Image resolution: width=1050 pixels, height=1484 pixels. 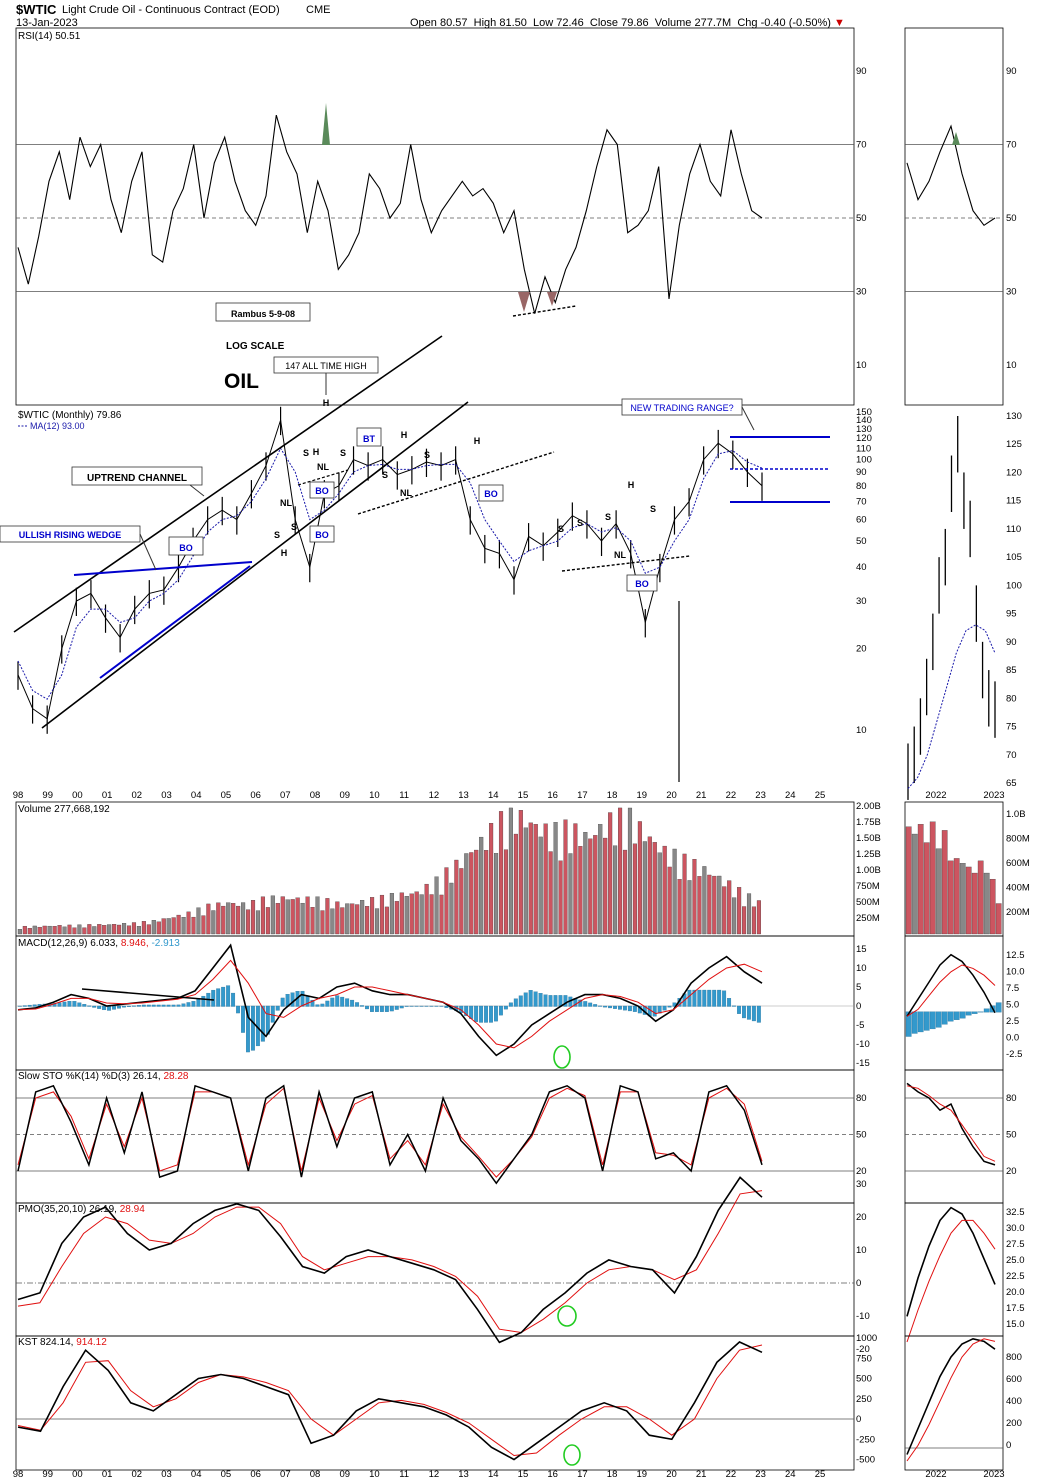 I want to click on close-label: Close, so click(x=604, y=23).